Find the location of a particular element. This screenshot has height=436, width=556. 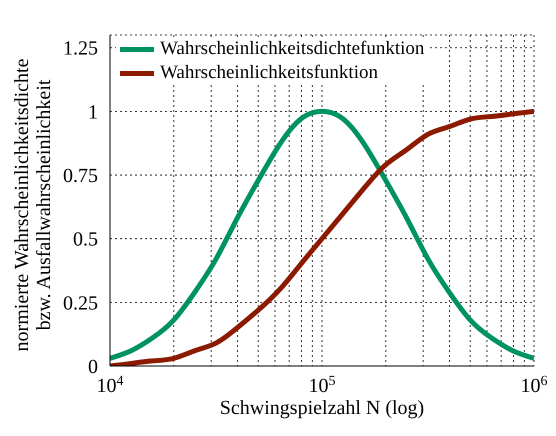

y-tick-label: 1 is located at coordinates (93, 112).